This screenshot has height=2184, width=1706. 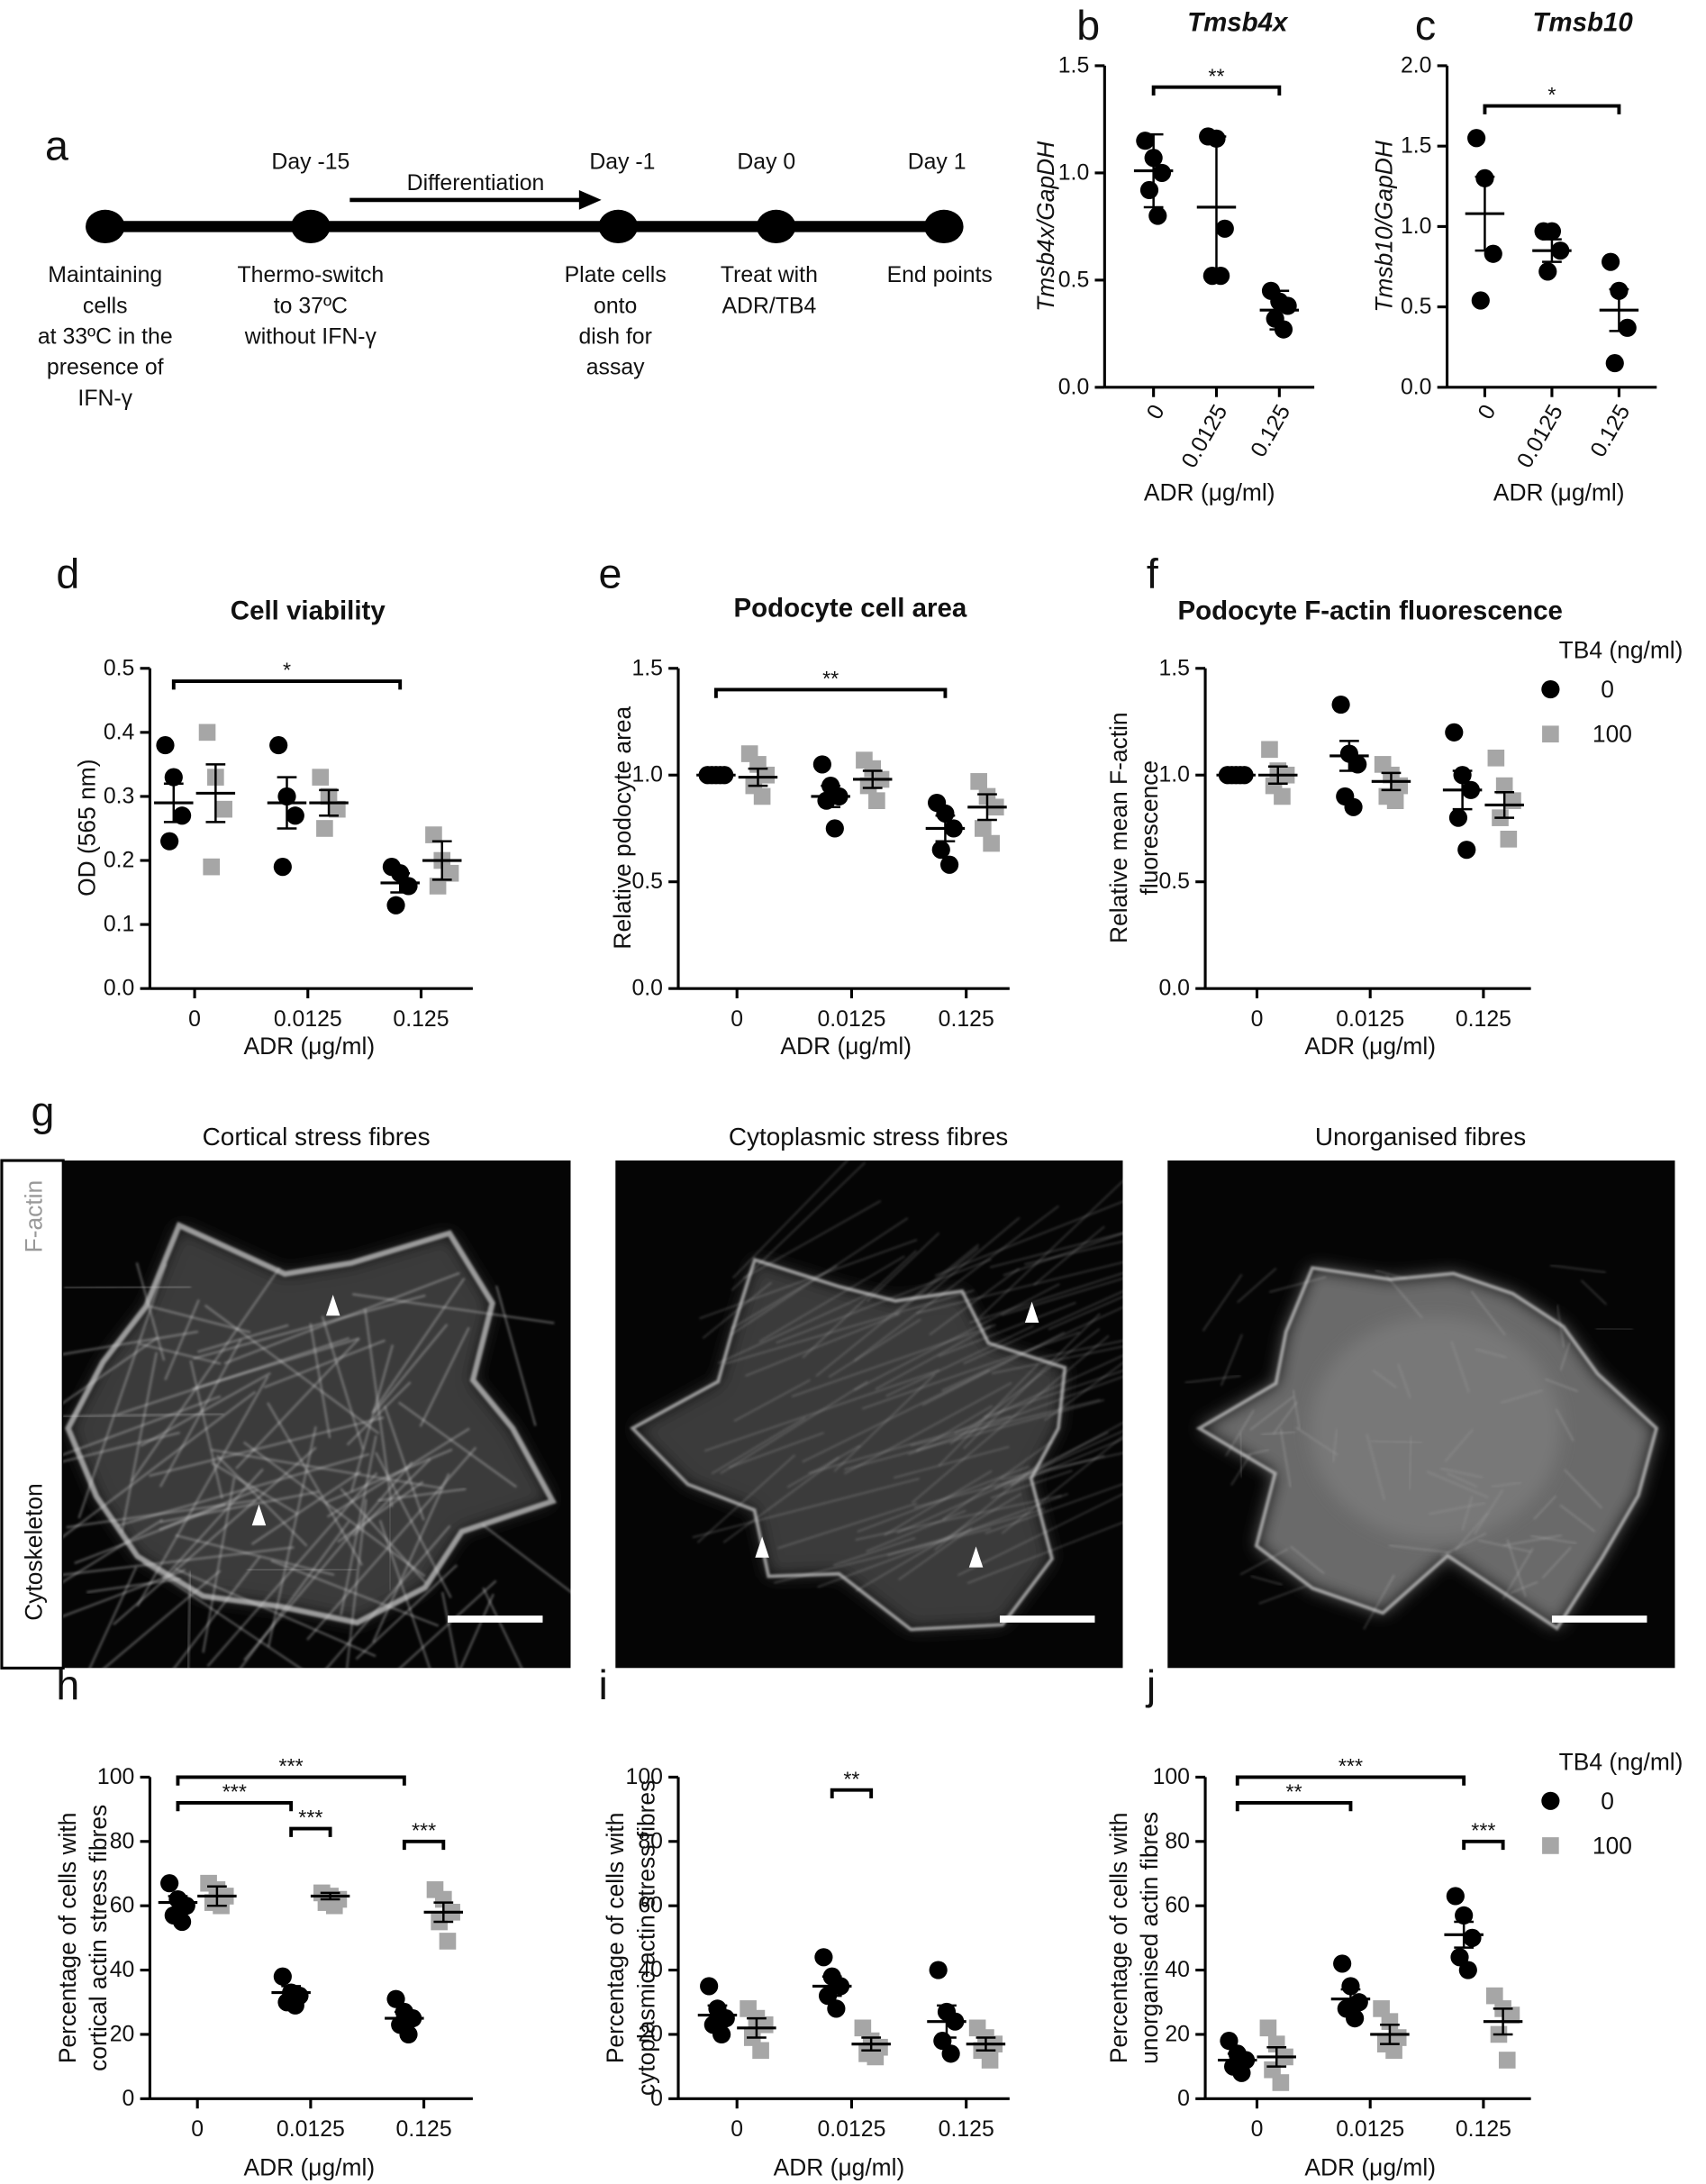 I want to click on legend-title: TB4 (ng/ml), so click(x=1621, y=1762).